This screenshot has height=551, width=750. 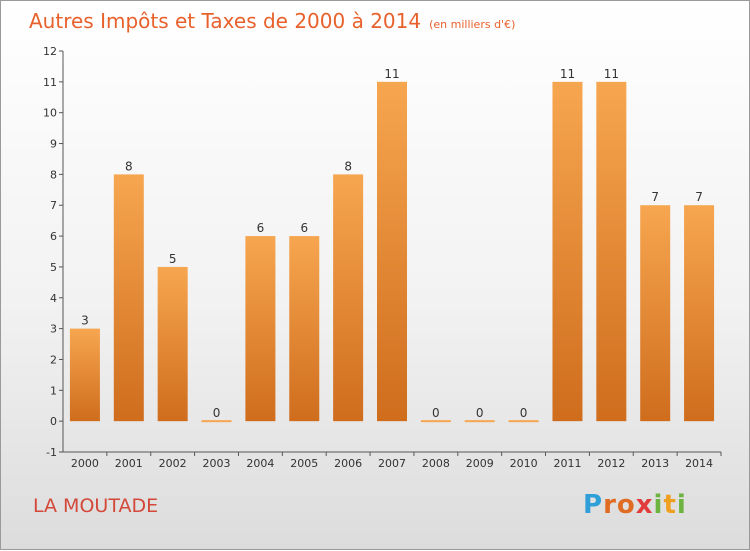 I want to click on logo-letter: o, so click(x=626, y=505).